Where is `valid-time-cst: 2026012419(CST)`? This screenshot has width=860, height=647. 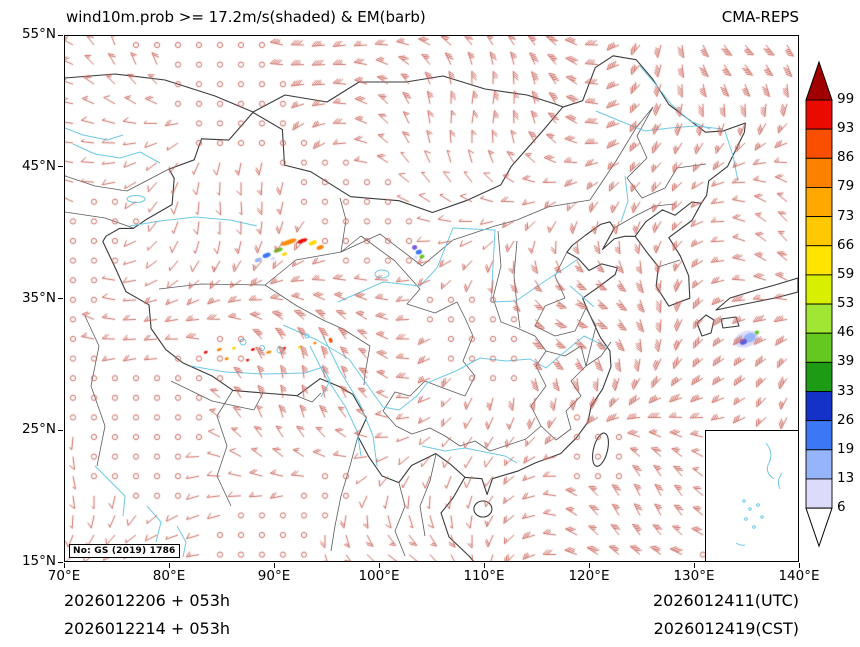
valid-time-cst: 2026012419(CST) is located at coordinates (726, 628).